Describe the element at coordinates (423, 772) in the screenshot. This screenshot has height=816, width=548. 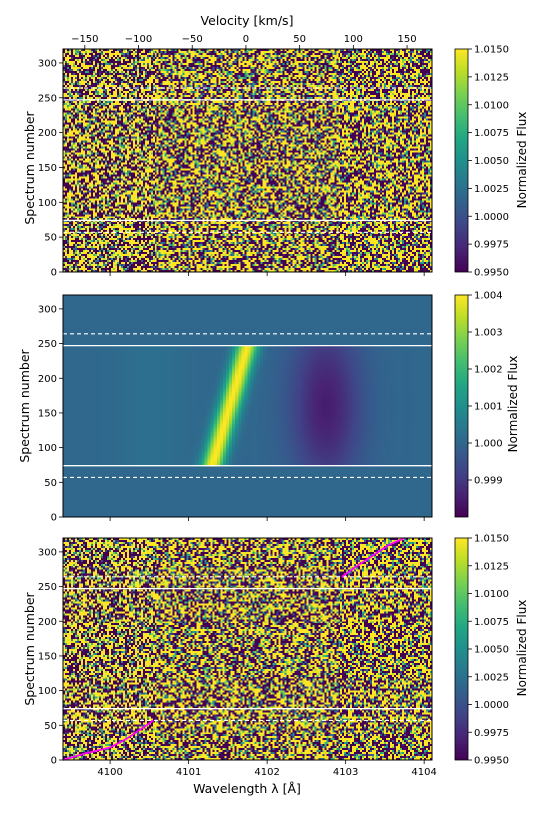
I see `x-tick-label: 4104` at that location.